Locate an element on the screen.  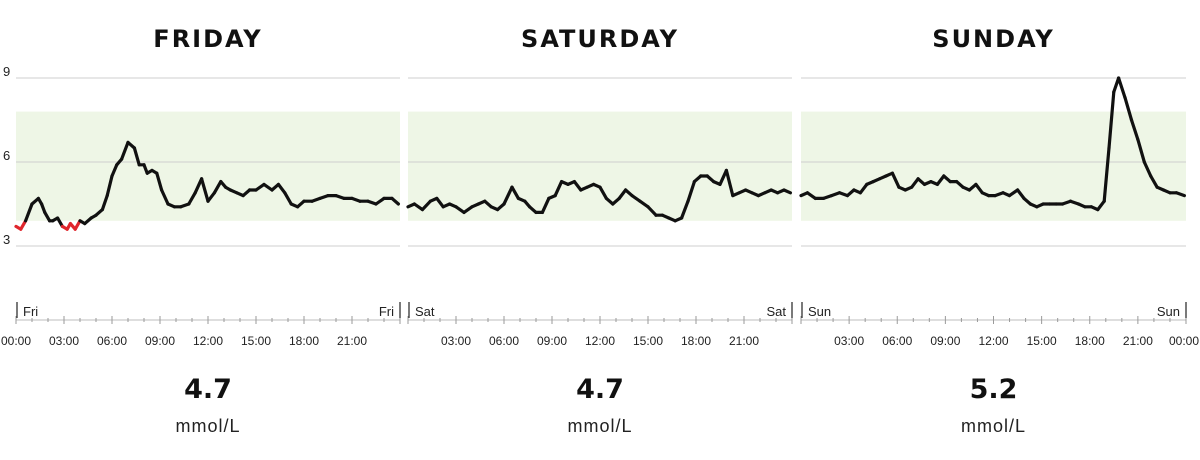
panel-fri-average-value: 4.7 is located at coordinates (208, 389).